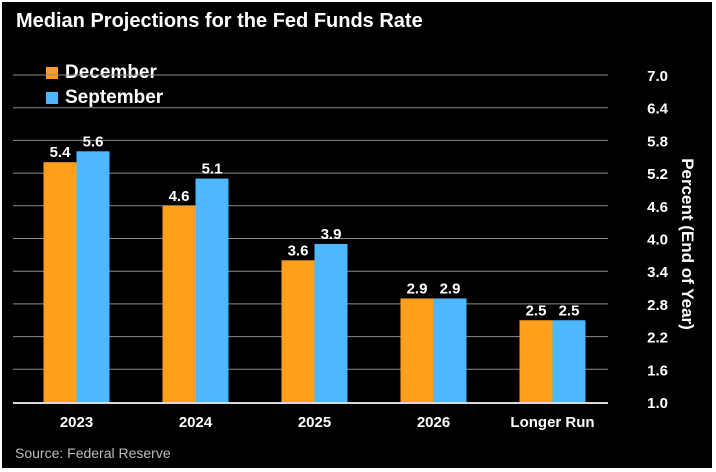 This screenshot has height=472, width=716. Describe the element at coordinates (657, 370) in the screenshot. I see `y-tick-label: 1.6` at that location.